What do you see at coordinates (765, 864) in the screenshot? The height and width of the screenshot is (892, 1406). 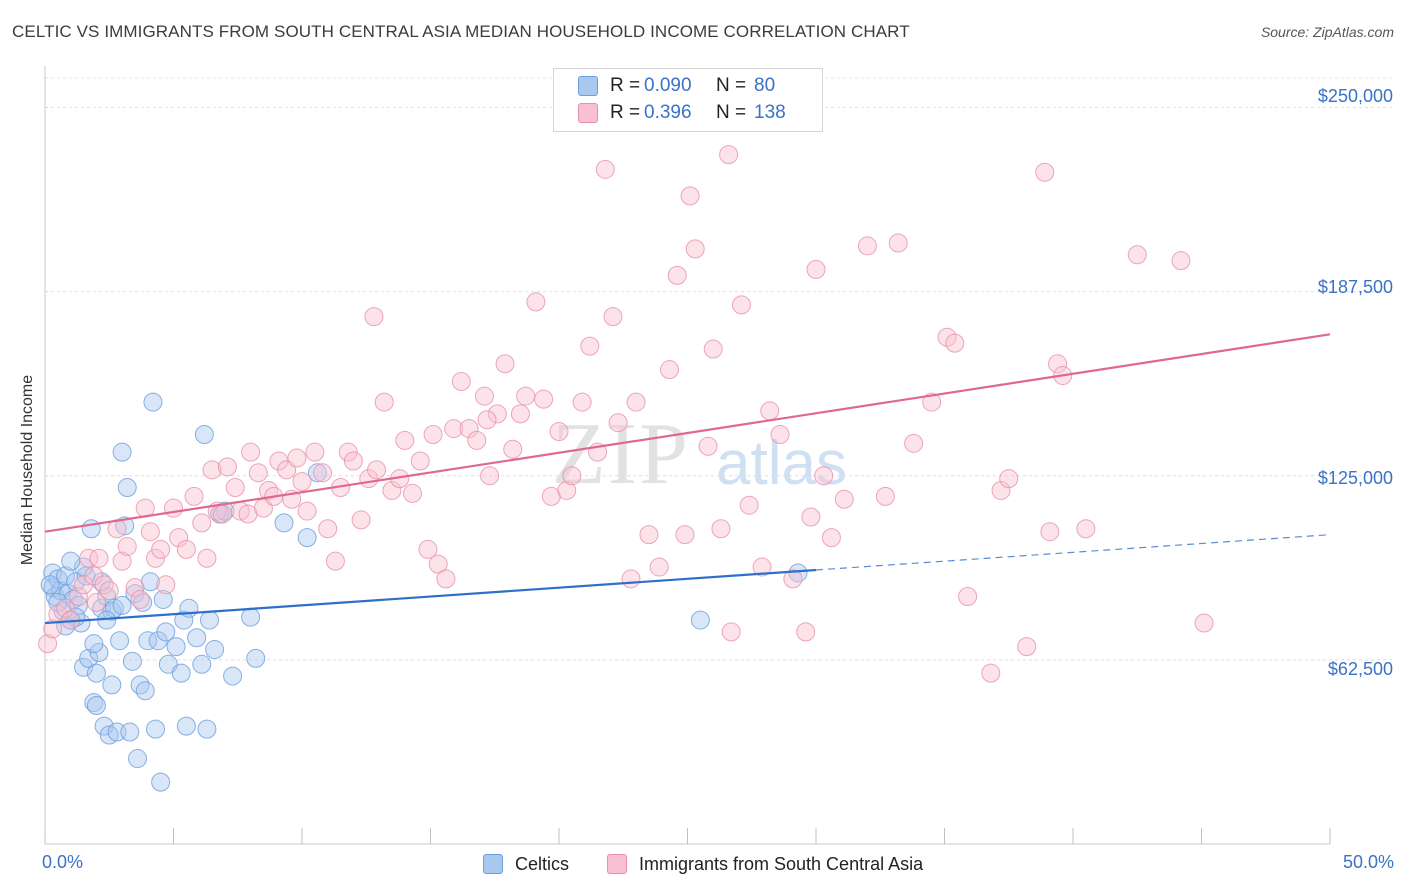 I see `legend-item-immigrants: Immigrants from South Central Asia` at bounding box center [765, 864].